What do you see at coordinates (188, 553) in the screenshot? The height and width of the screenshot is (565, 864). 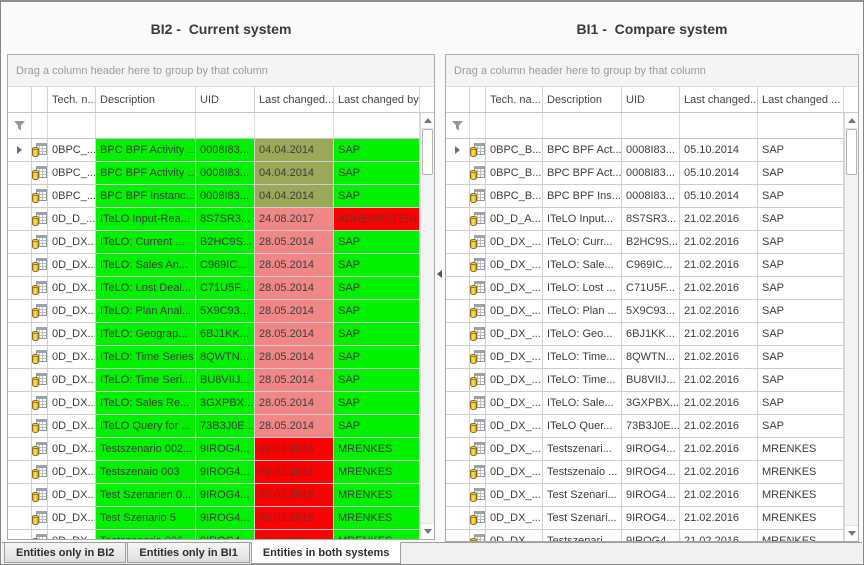 I see `tab-entities-only-in-bi1: Entities only in BI1` at bounding box center [188, 553].